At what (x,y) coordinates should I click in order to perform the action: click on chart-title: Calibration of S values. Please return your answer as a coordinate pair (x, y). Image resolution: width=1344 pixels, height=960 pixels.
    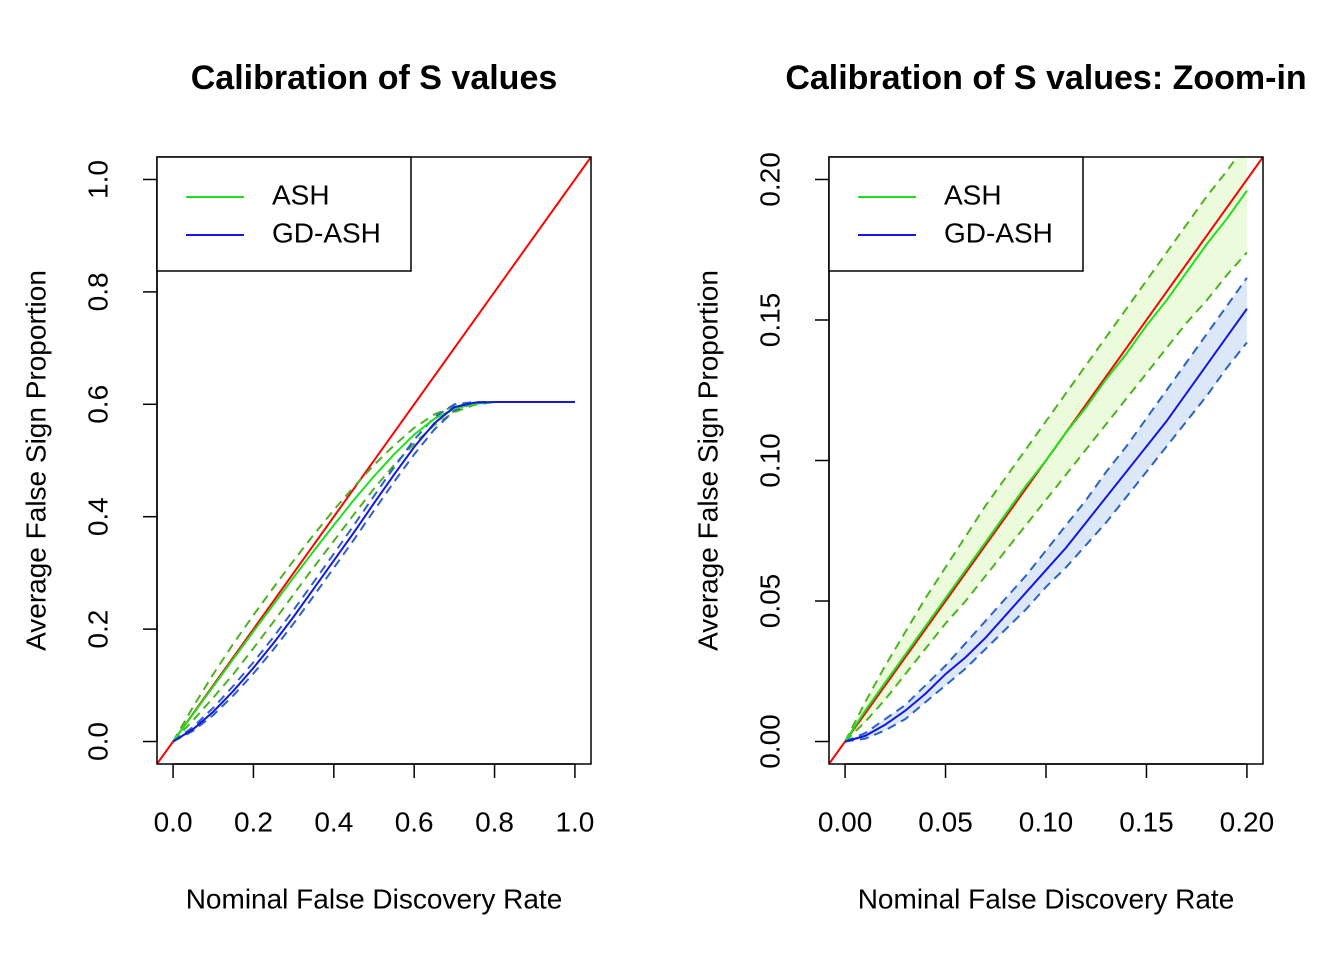
    Looking at the image, I should click on (374, 78).